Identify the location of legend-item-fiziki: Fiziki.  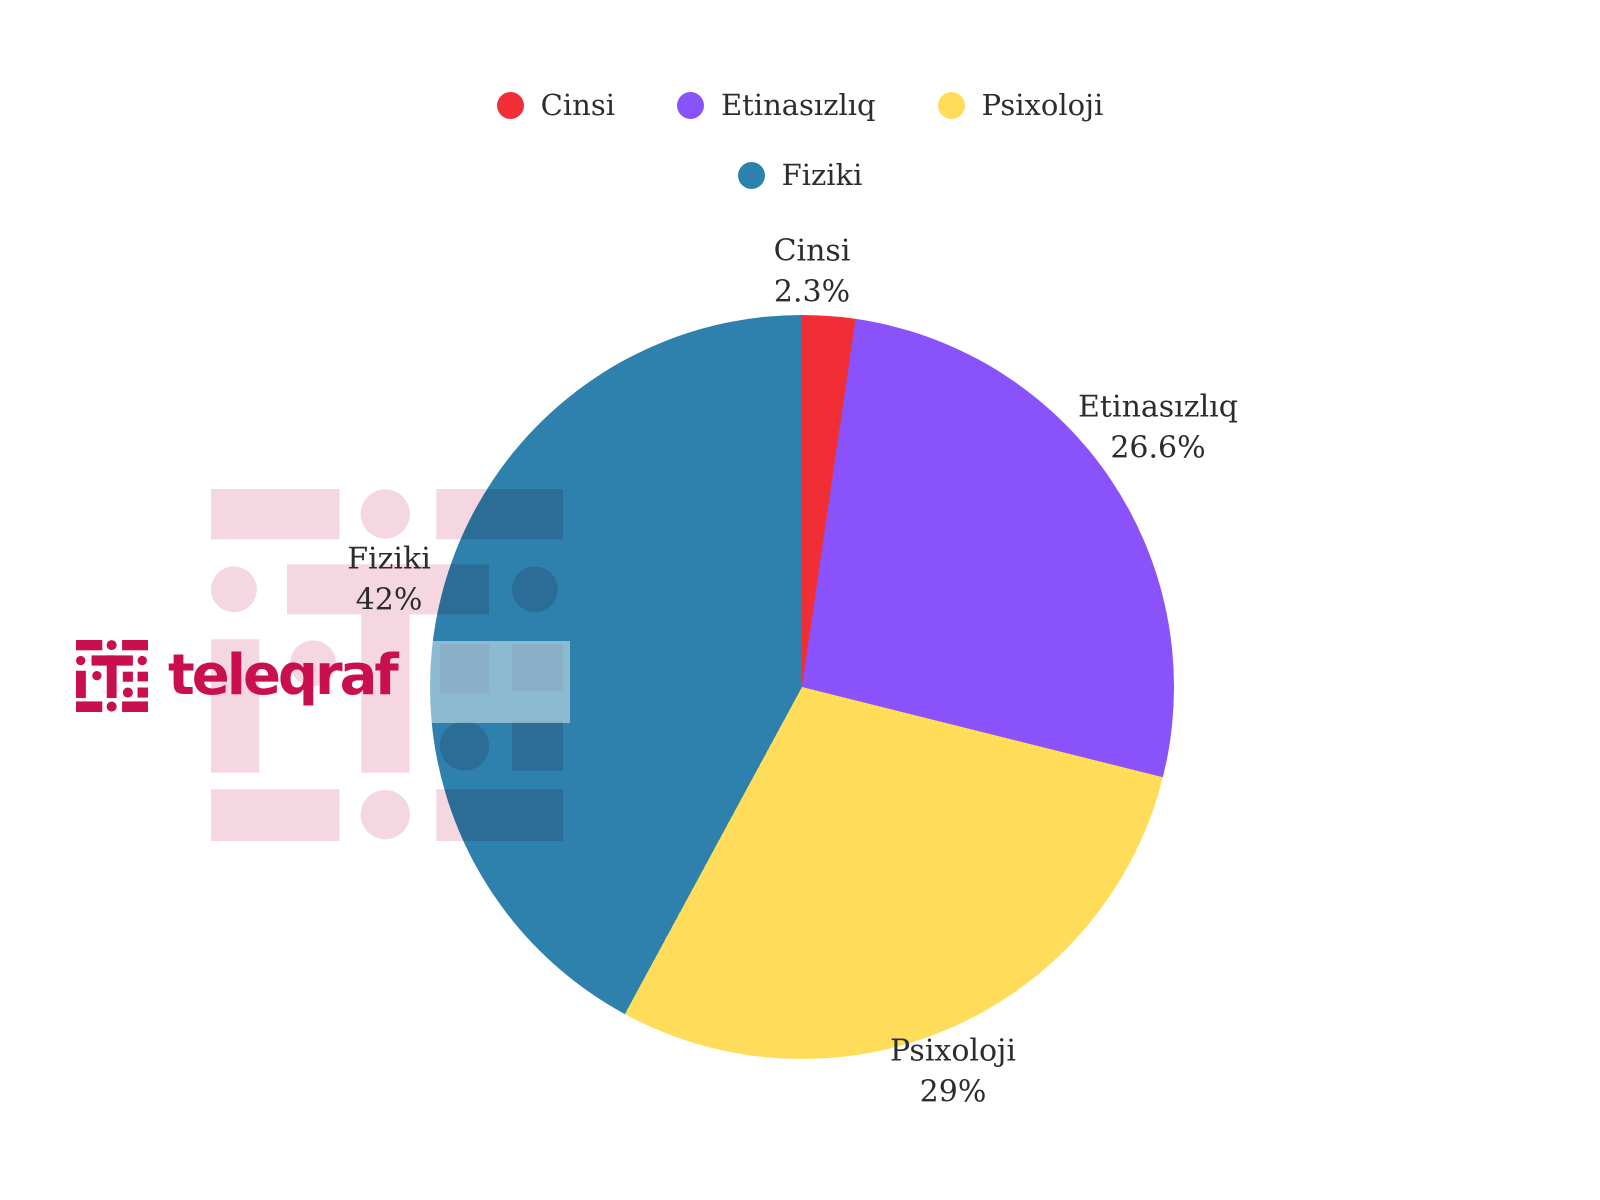
(800, 175).